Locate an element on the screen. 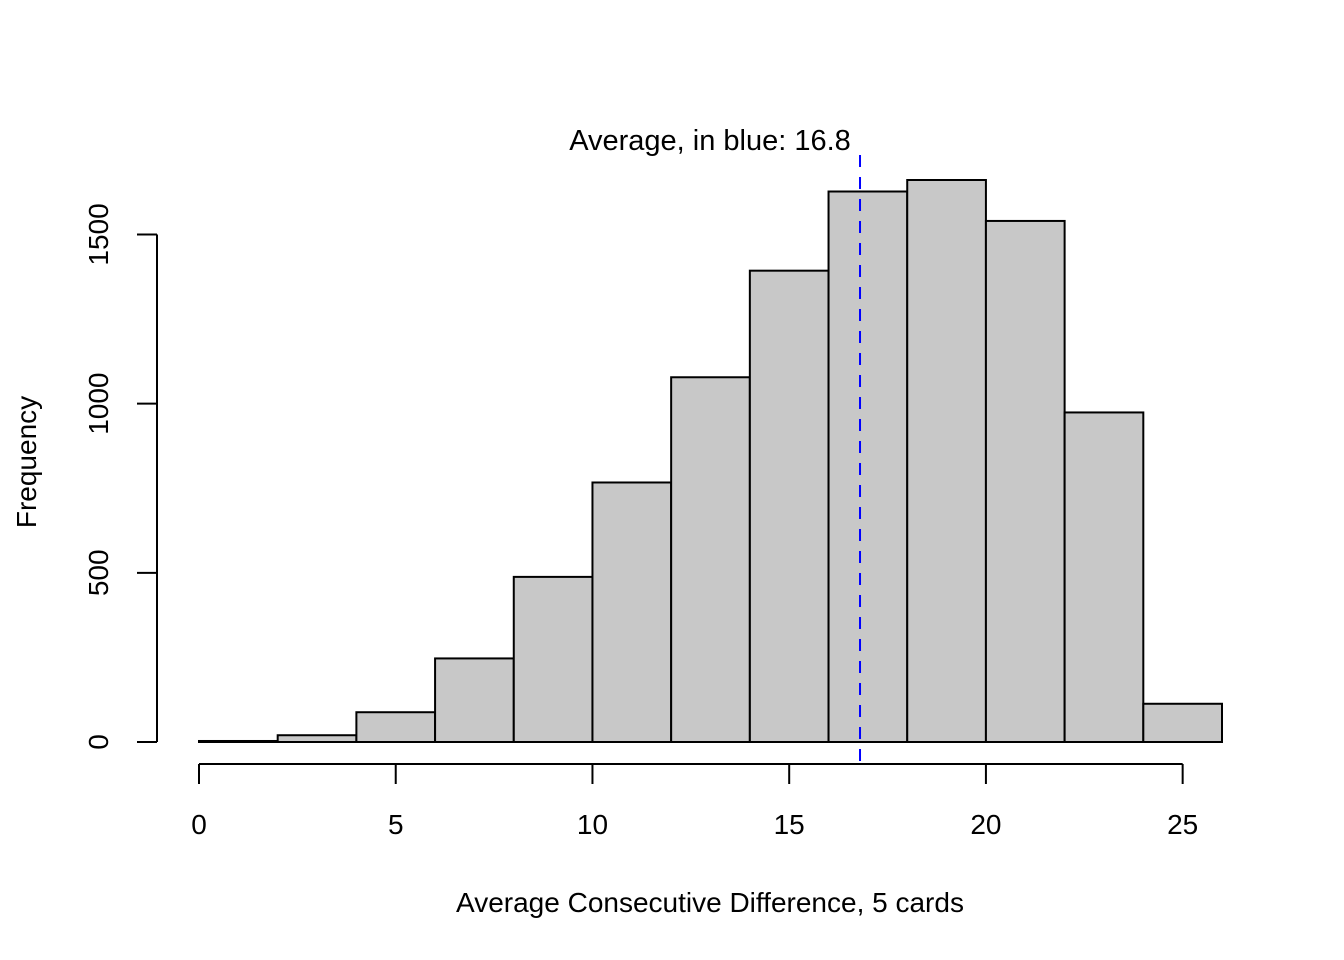  x-tick-label: 5 is located at coordinates (396, 824).